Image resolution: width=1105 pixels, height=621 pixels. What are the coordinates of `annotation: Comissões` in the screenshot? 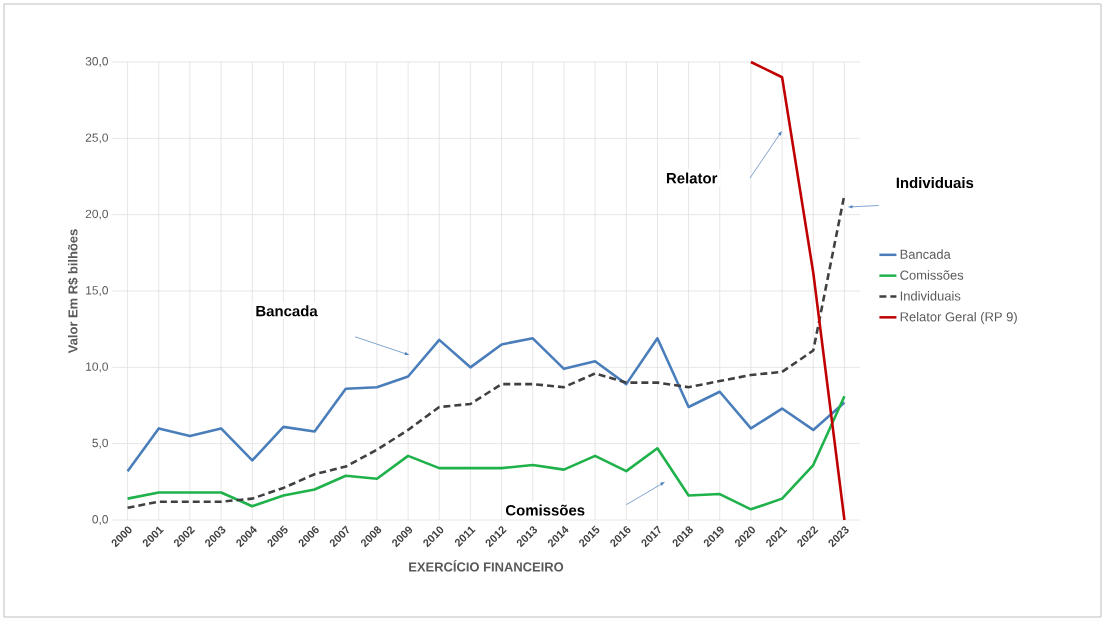 It's located at (545, 510).